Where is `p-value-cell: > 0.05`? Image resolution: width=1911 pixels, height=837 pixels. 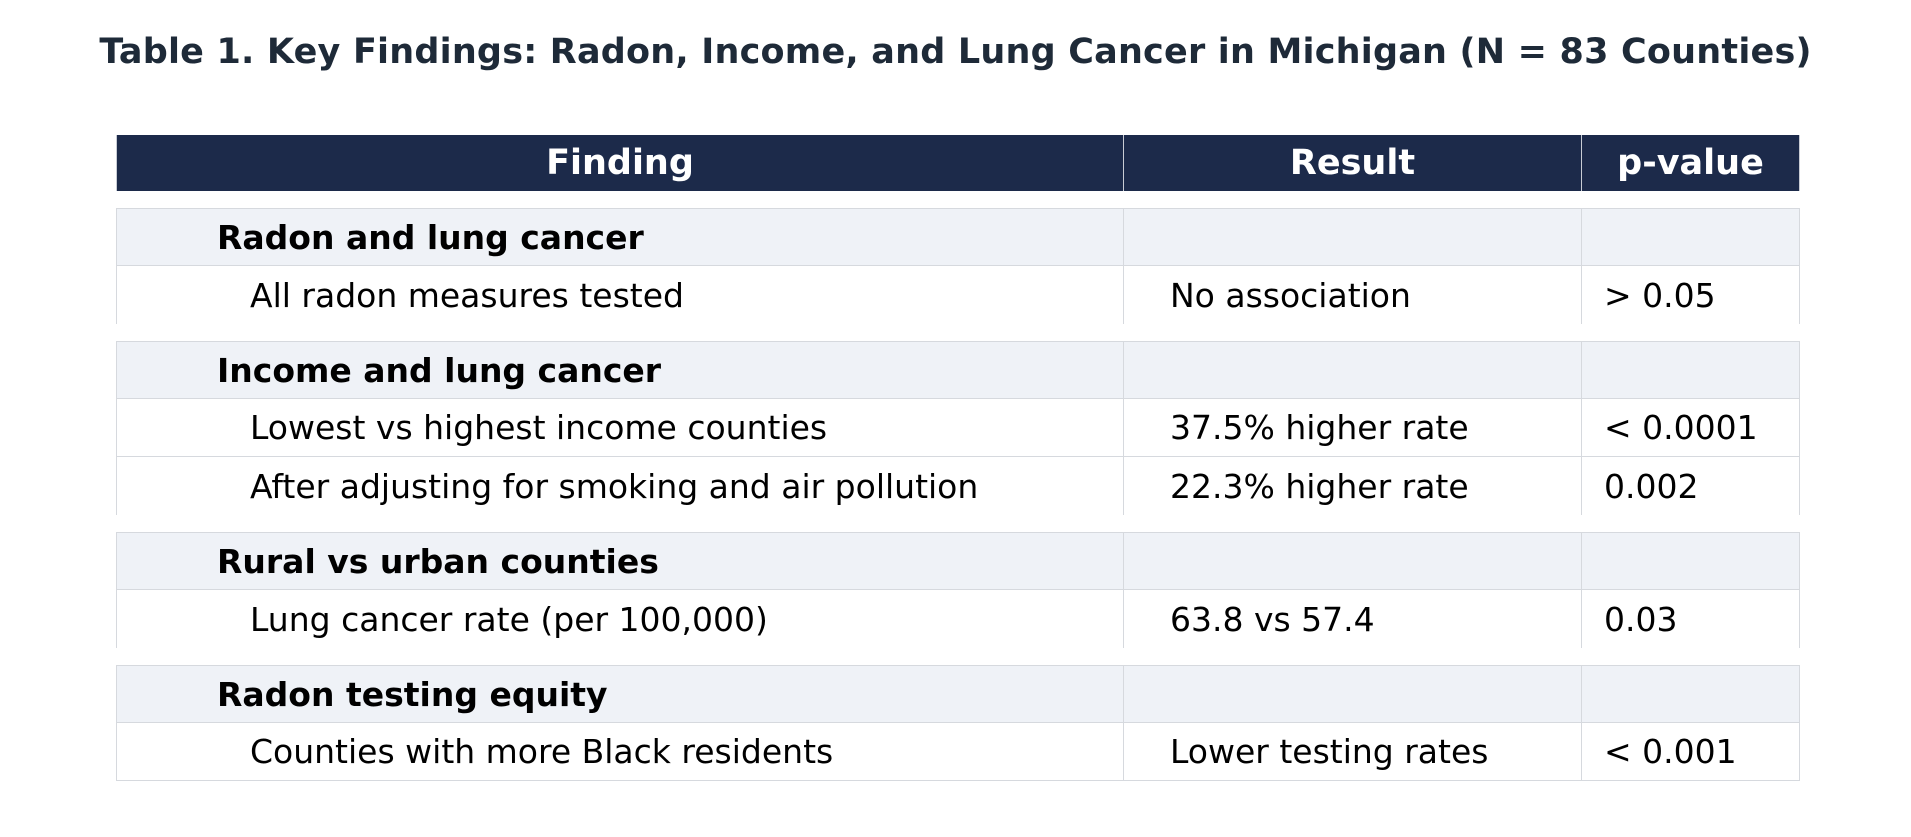
p-value-cell: > 0.05 is located at coordinates (1690, 295).